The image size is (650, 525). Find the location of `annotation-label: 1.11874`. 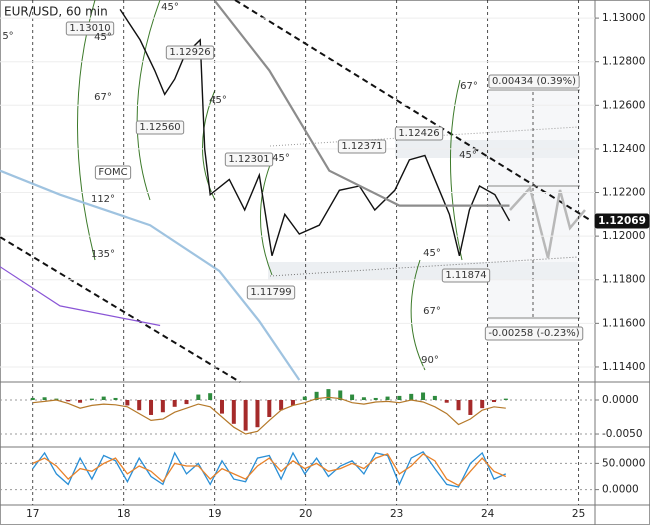

annotation-label: 1.11874 is located at coordinates (465, 275).